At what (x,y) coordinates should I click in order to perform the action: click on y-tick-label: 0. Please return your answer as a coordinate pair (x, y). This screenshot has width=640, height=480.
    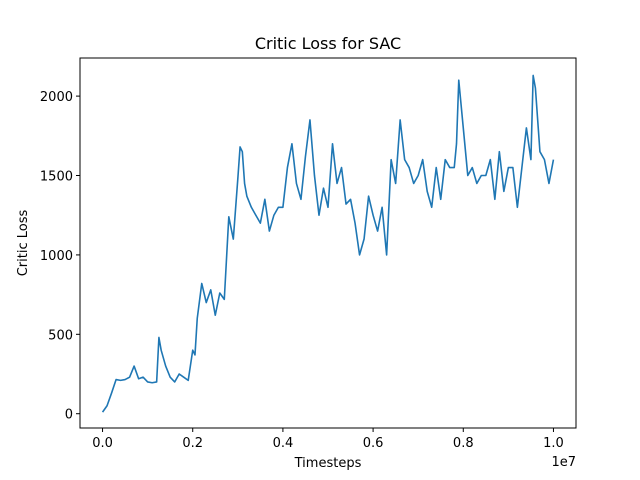
    Looking at the image, I should click on (69, 415).